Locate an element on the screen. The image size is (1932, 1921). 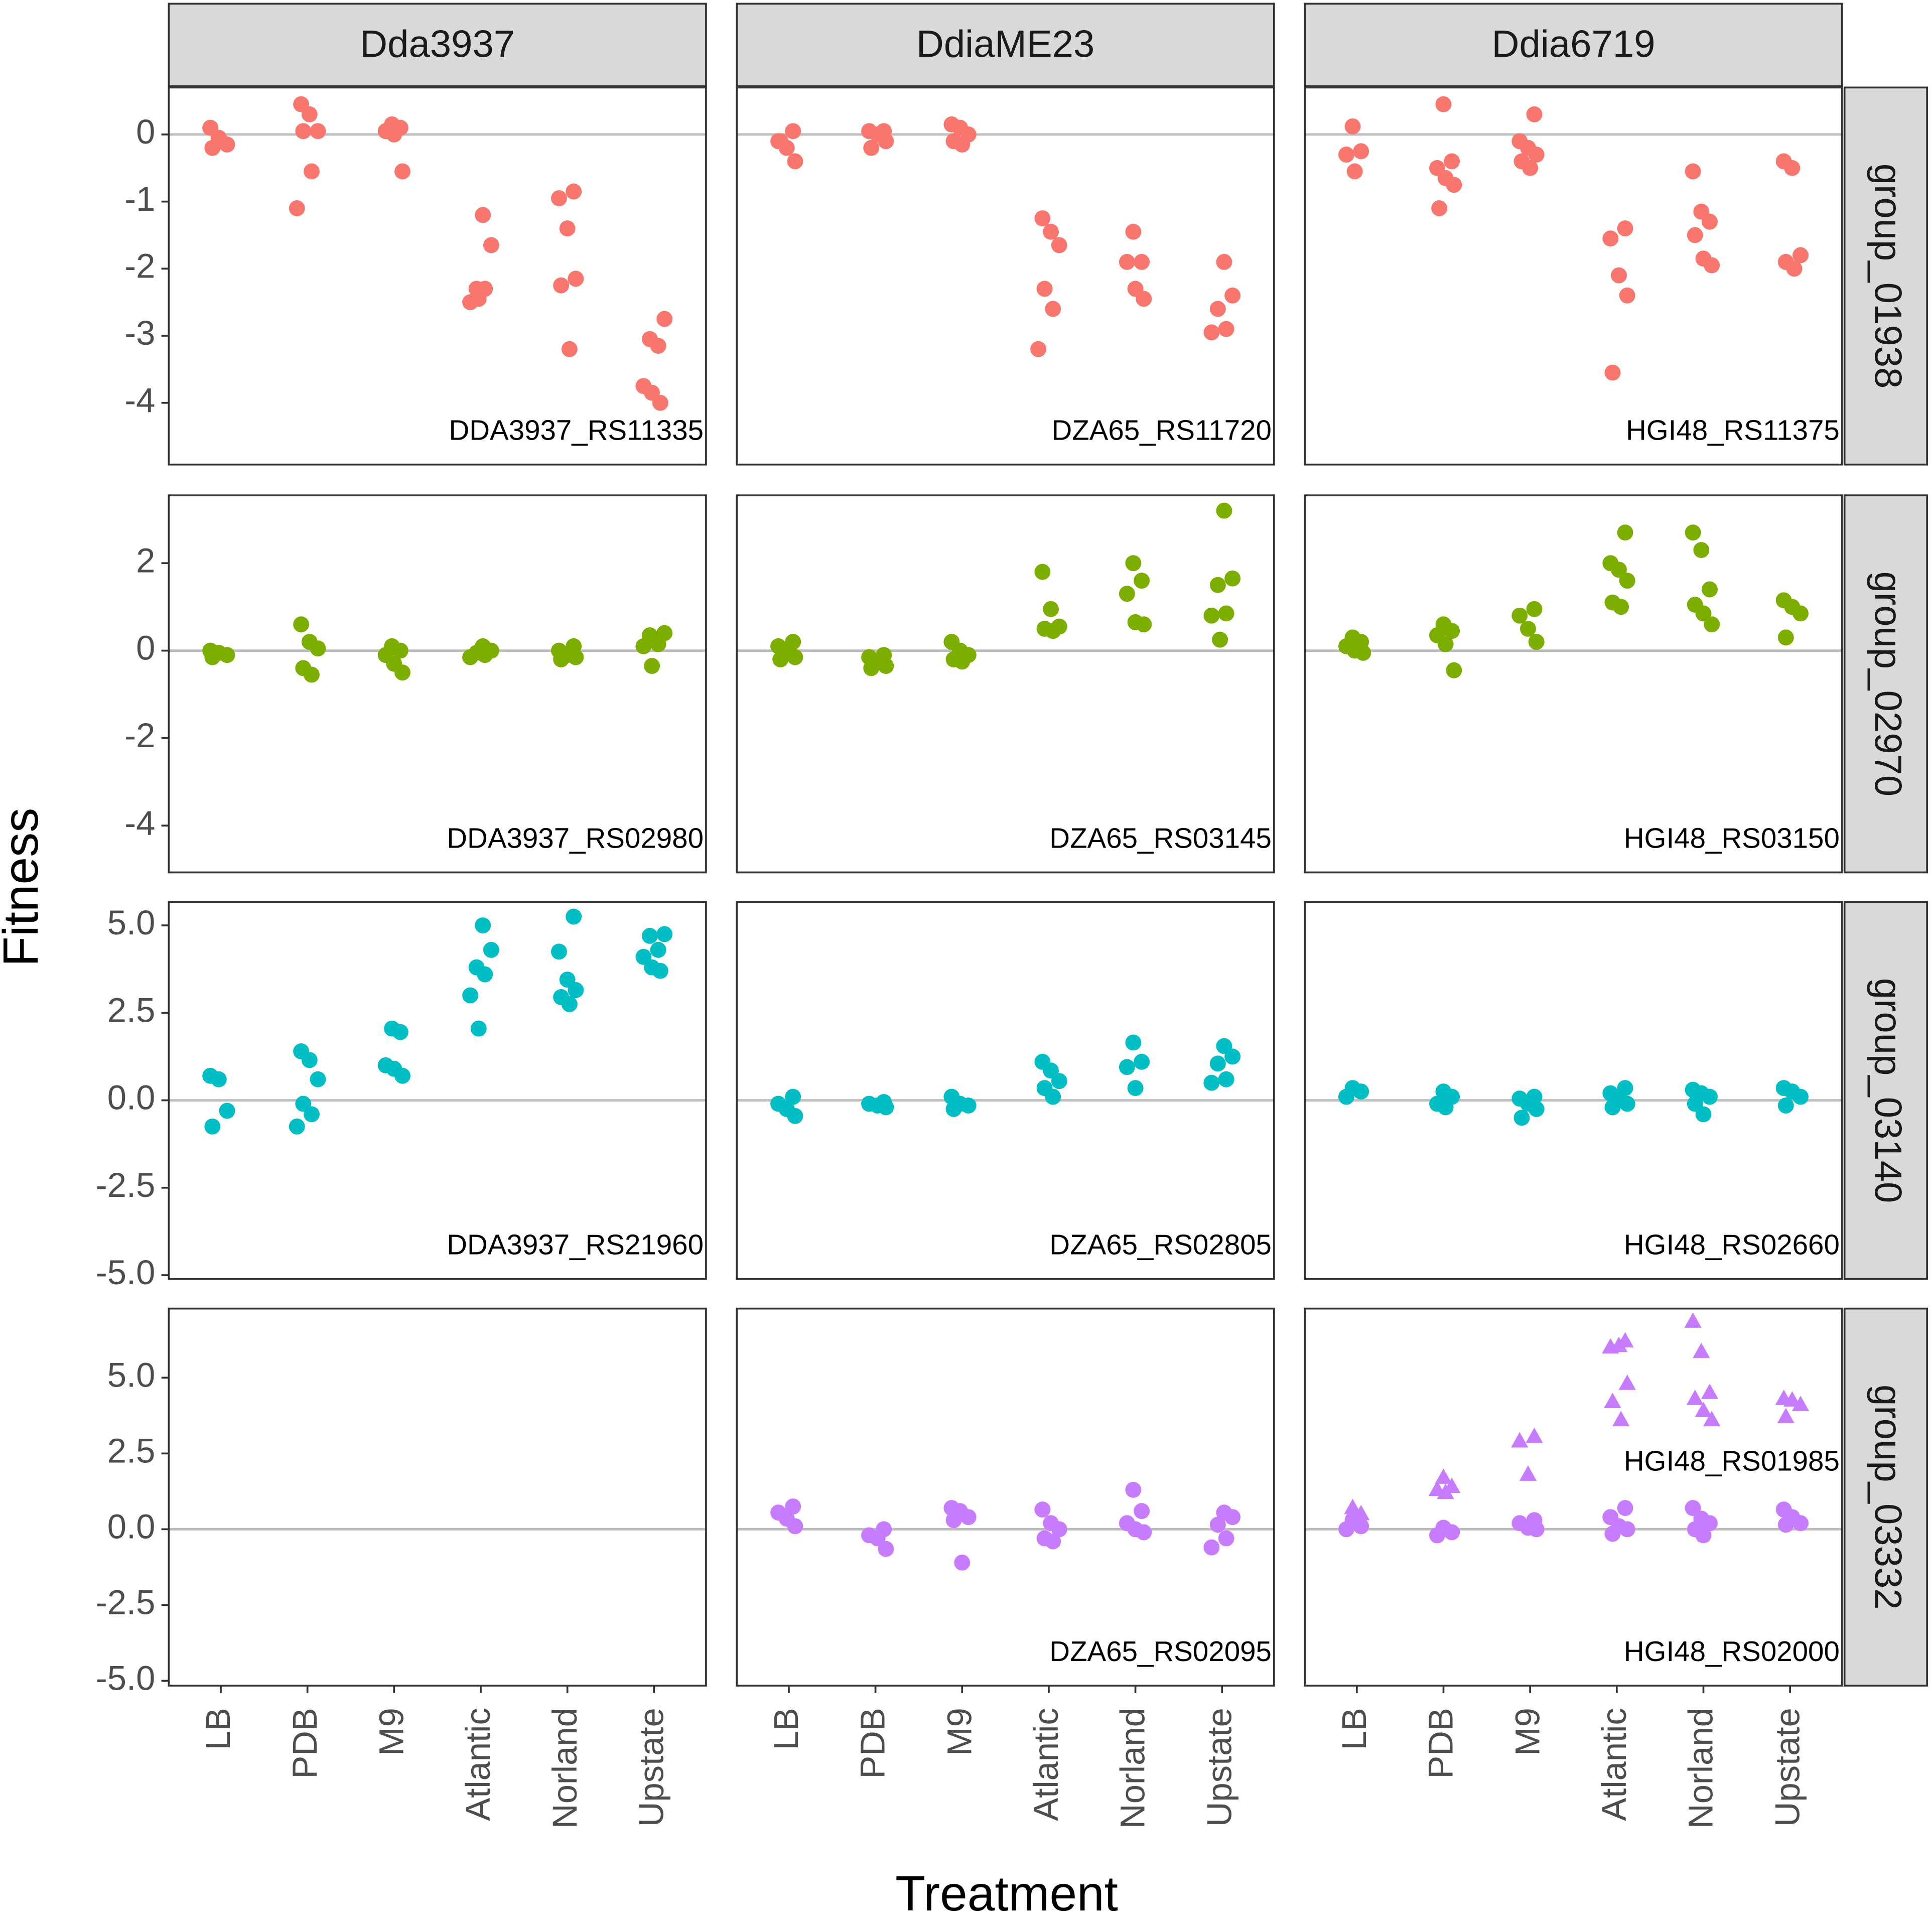
x-axis-title: Treatment is located at coordinates (1006, 1893).